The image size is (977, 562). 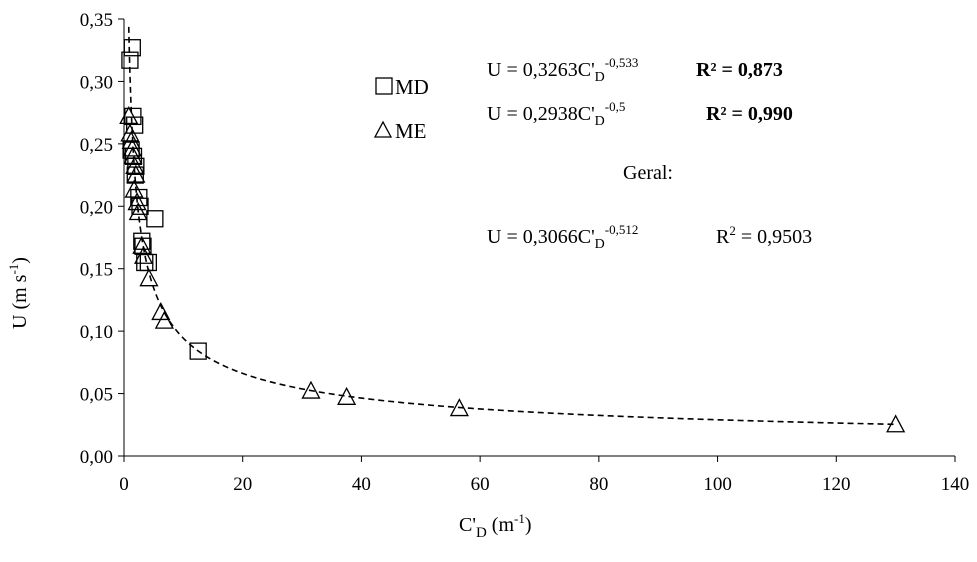 What do you see at coordinates (764, 235) in the screenshot?
I see `r2-general: R2 = 0,9503` at bounding box center [764, 235].